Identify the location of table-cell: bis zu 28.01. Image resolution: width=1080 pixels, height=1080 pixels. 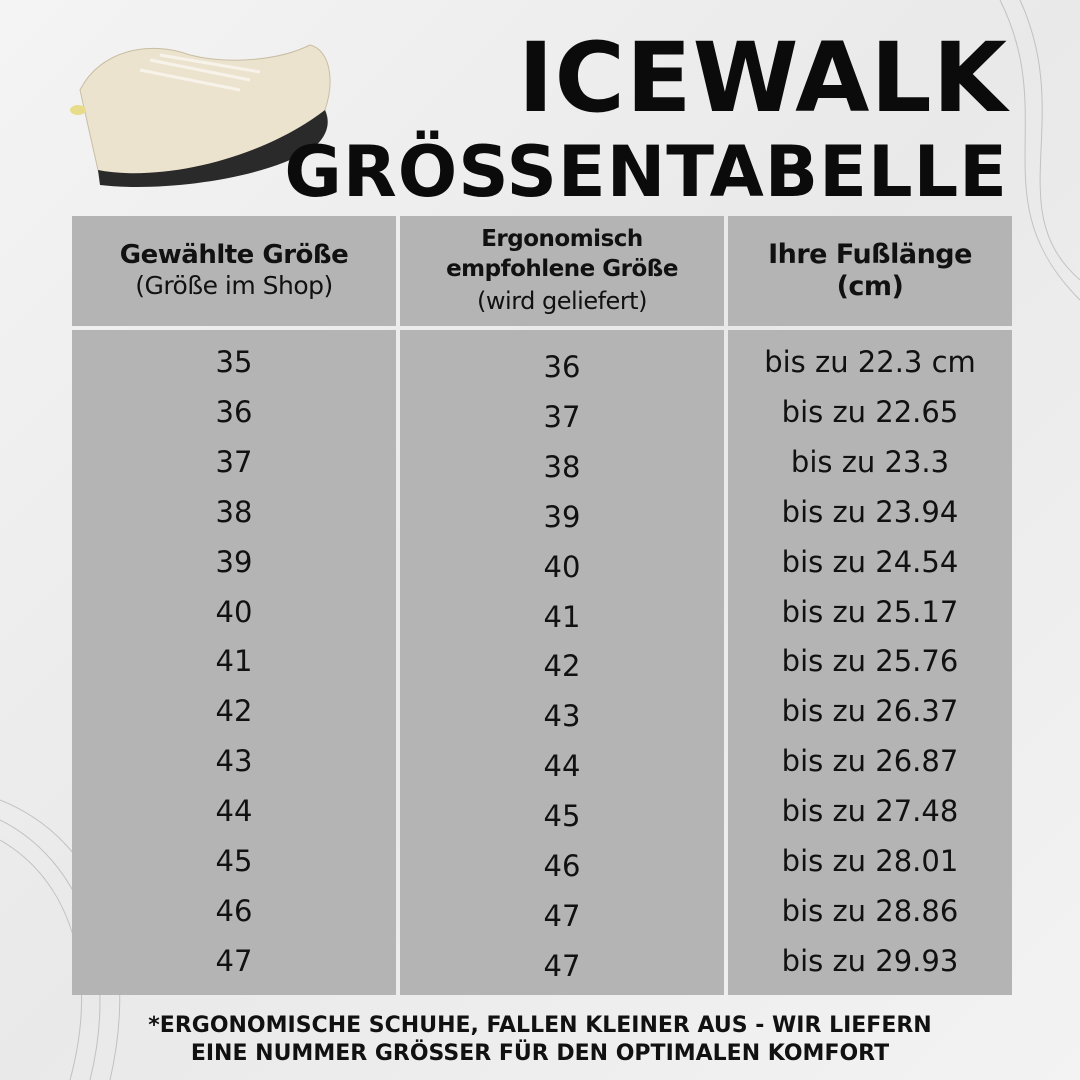
(870, 861).